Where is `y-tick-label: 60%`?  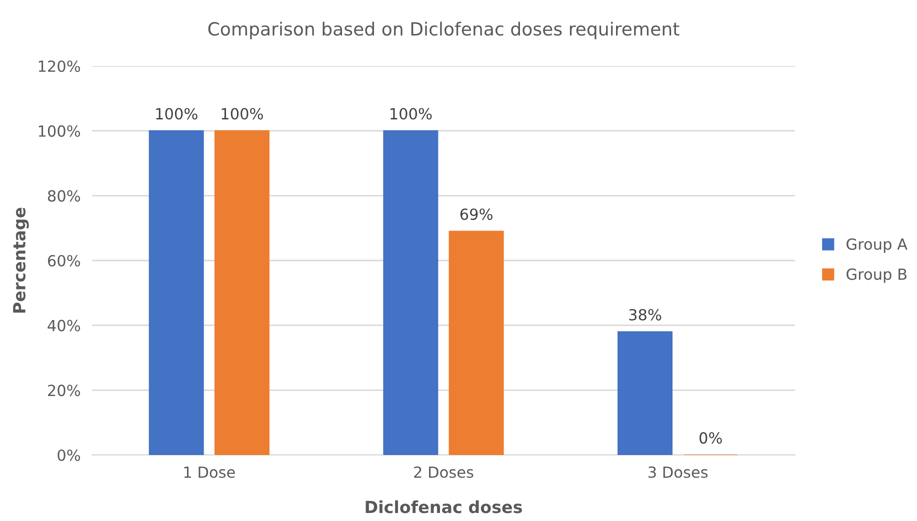
y-tick-label: 60% is located at coordinates (64, 260).